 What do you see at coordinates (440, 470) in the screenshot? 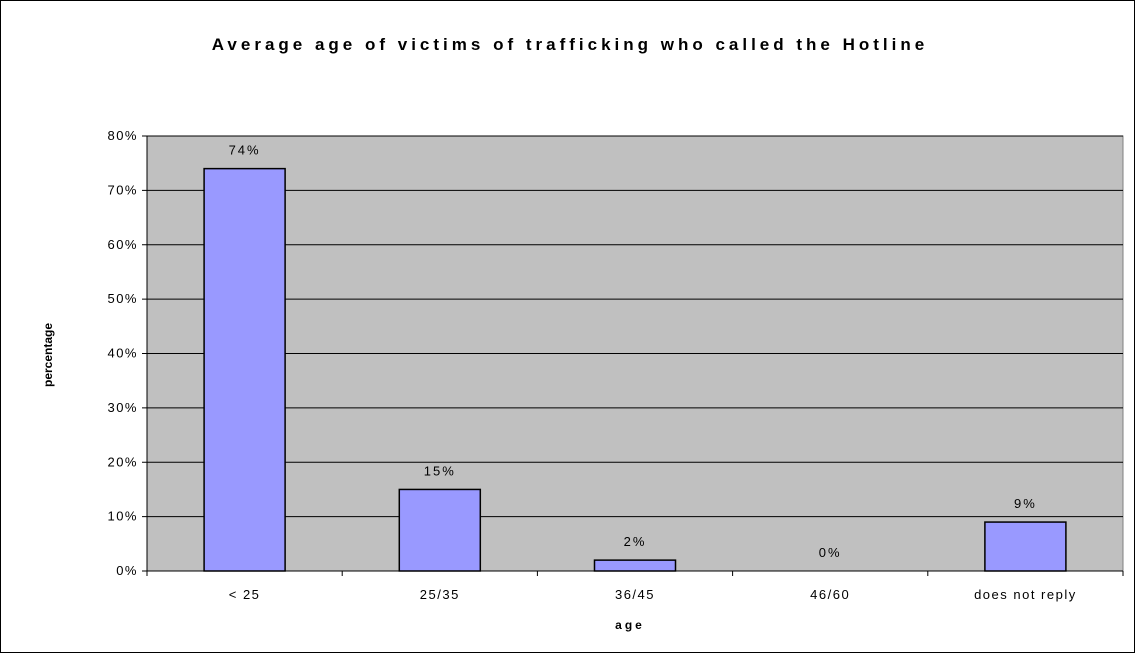
I see `data-label: 15%` at bounding box center [440, 470].